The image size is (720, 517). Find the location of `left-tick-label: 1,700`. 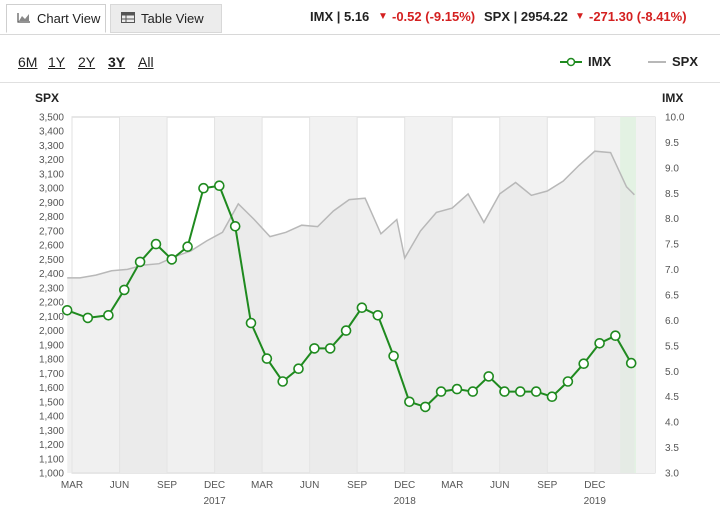

left-tick-label: 1,700 is located at coordinates (51, 374).